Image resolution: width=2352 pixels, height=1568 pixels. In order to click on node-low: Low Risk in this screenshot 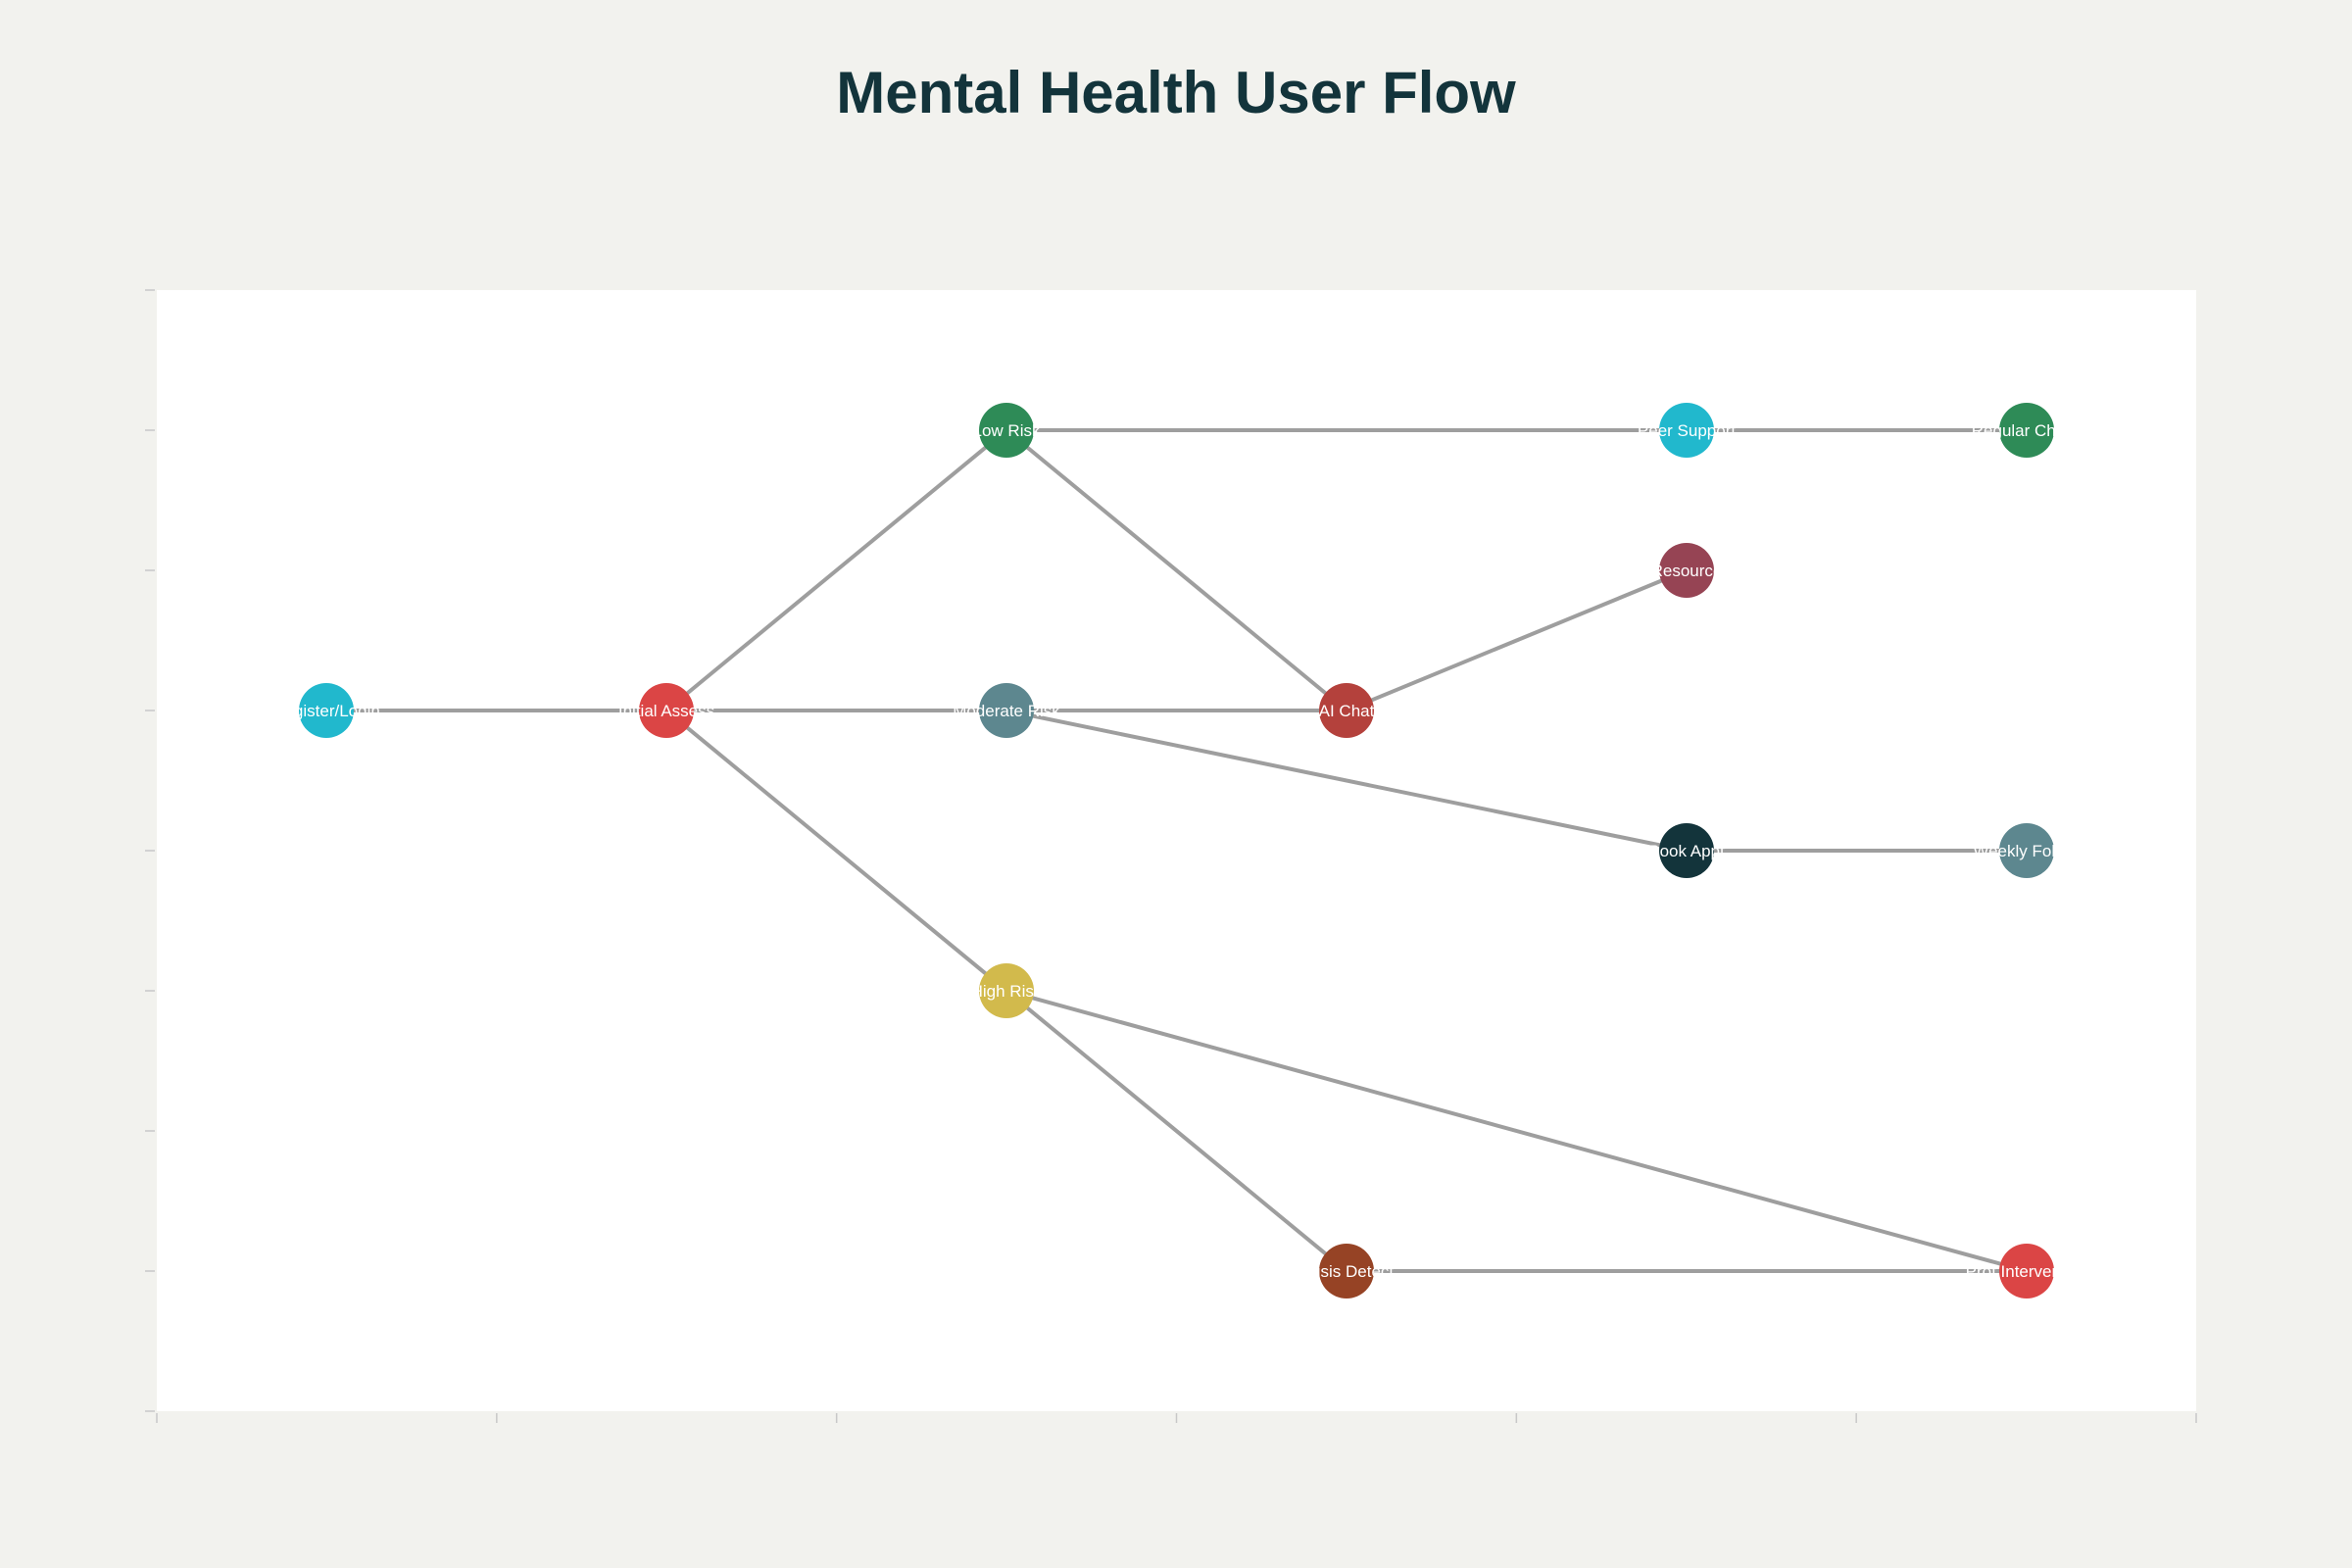, I will do `click(1007, 430)`.